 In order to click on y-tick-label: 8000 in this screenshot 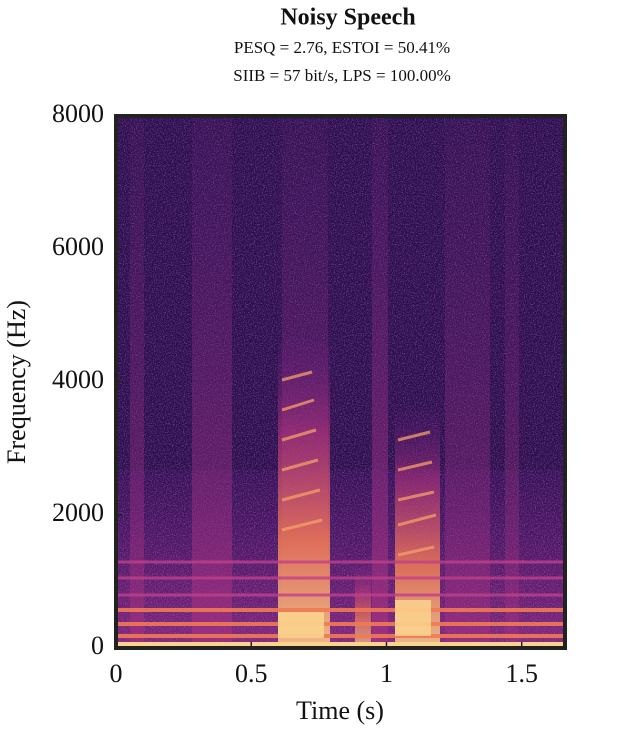, I will do `click(78, 113)`.